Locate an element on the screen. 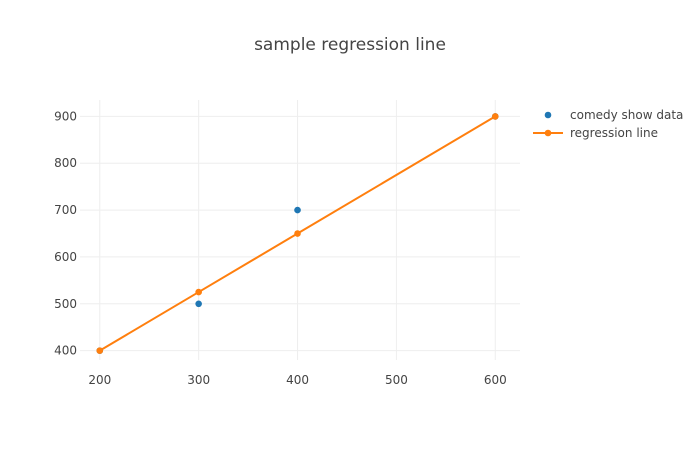  y-tick-label: 800 is located at coordinates (65, 163).